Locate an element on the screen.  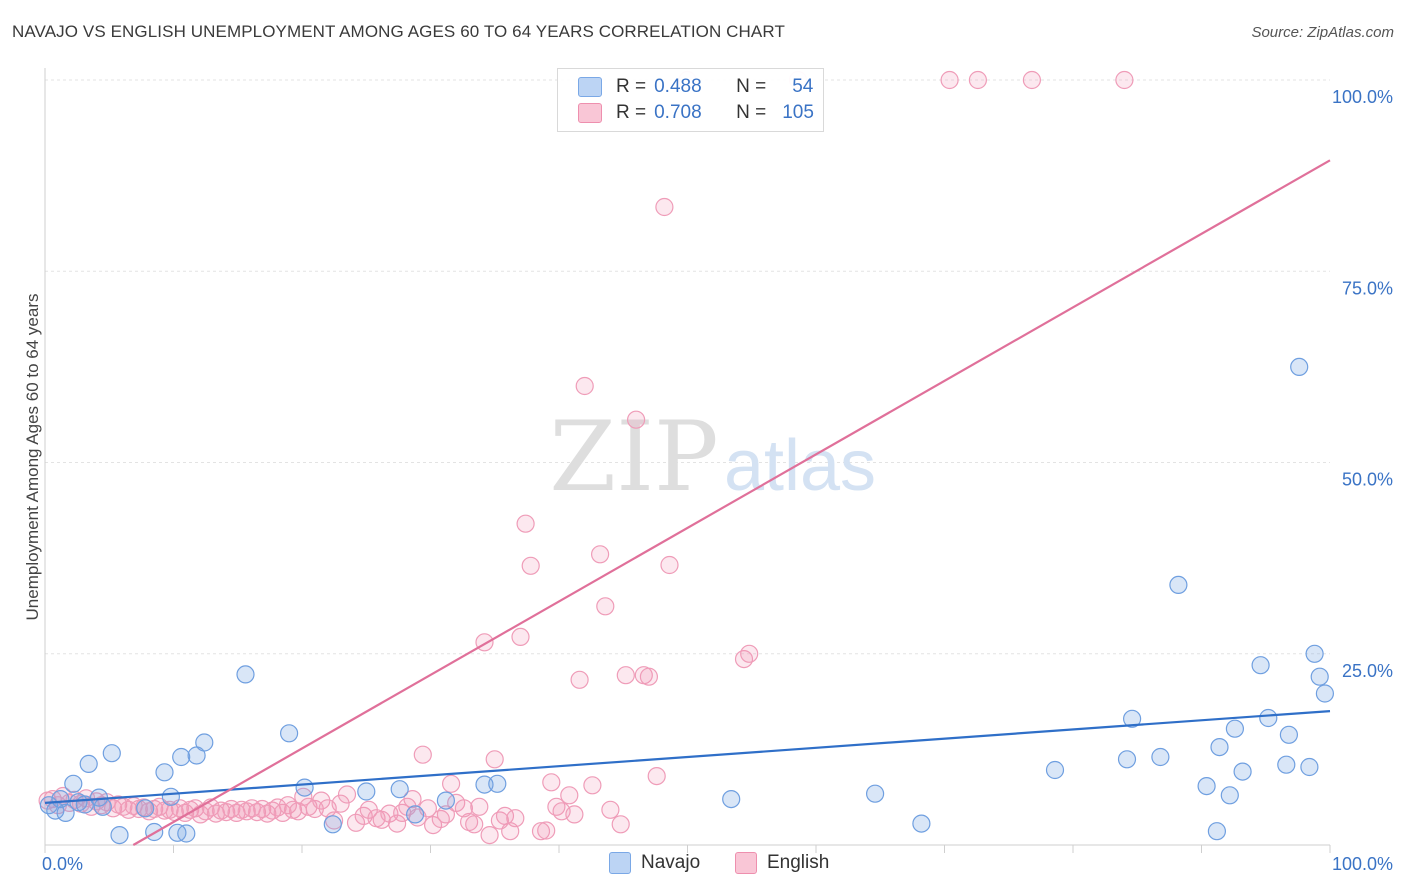
y-tick-labels: 100.0% 75.0% 50.0% 25.0% is located at coordinates (1362, 384).